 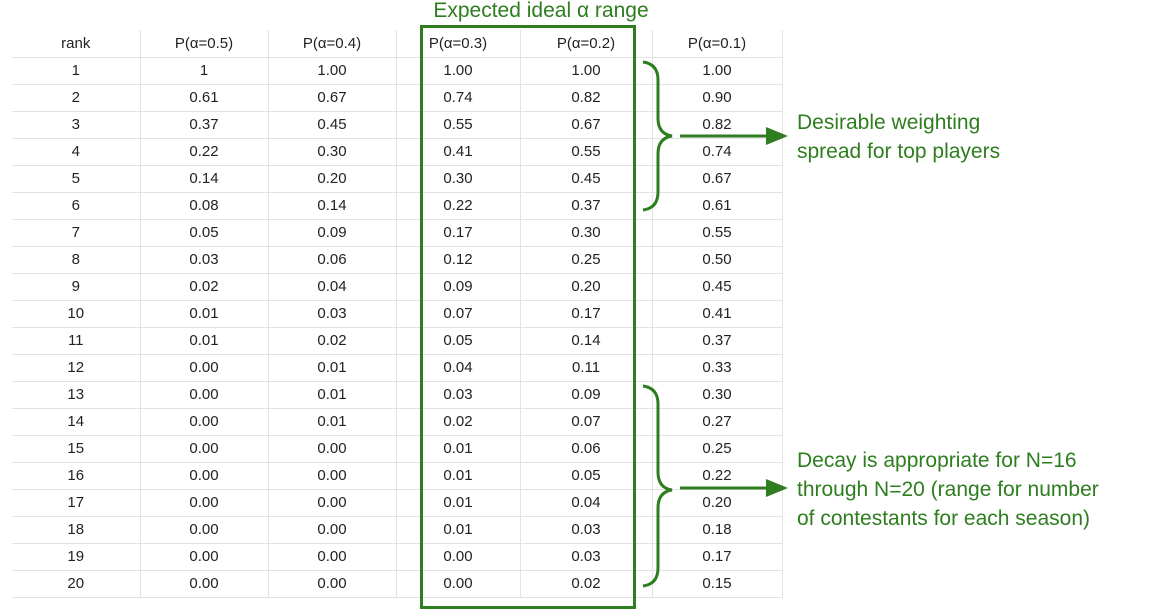 I want to click on cell-alpha-0-3: 0.55, so click(x=458, y=125).